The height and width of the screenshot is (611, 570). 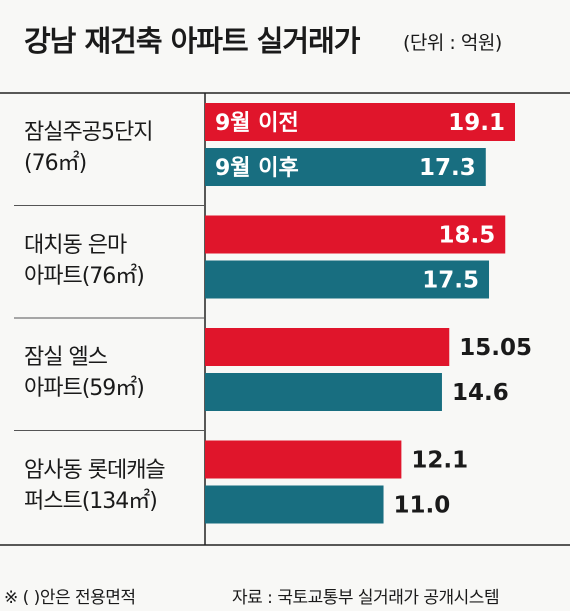 I want to click on category-label-0: 잠실주공5단지 (76㎡), so click(x=88, y=148).